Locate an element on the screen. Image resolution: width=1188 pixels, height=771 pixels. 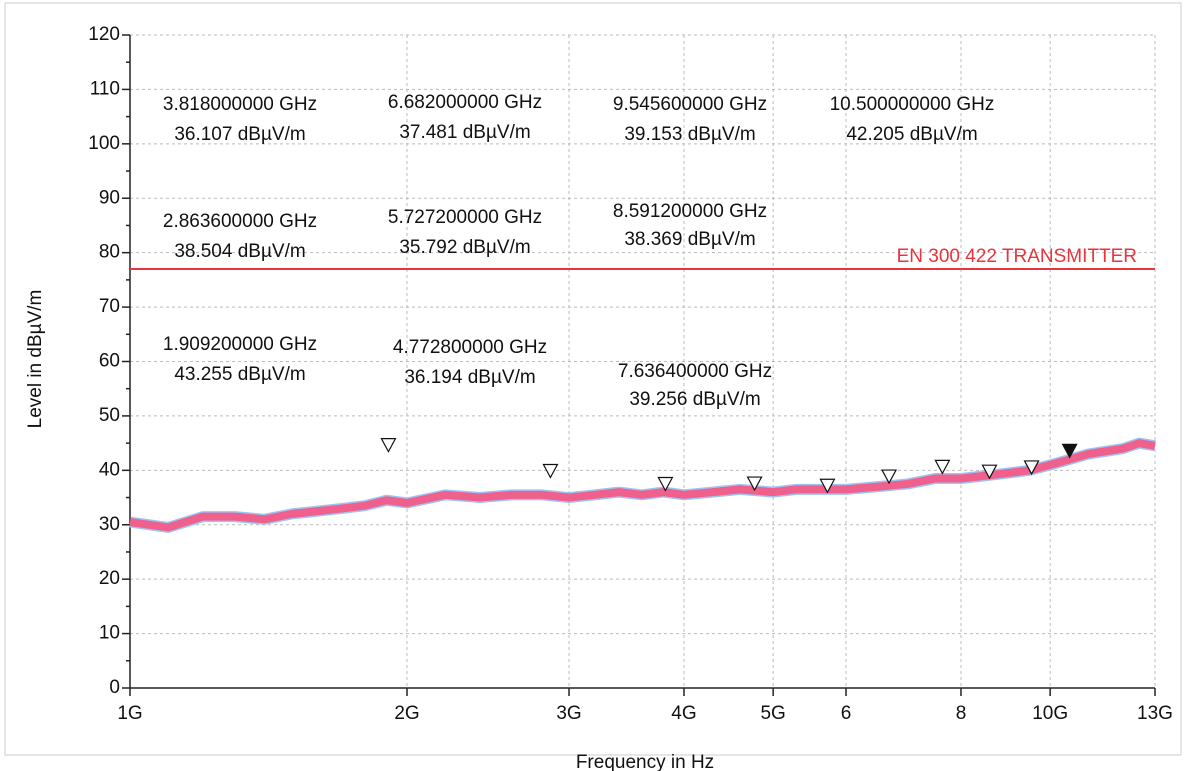
marker-frequency: 10.500000000 GHz is located at coordinates (912, 104).